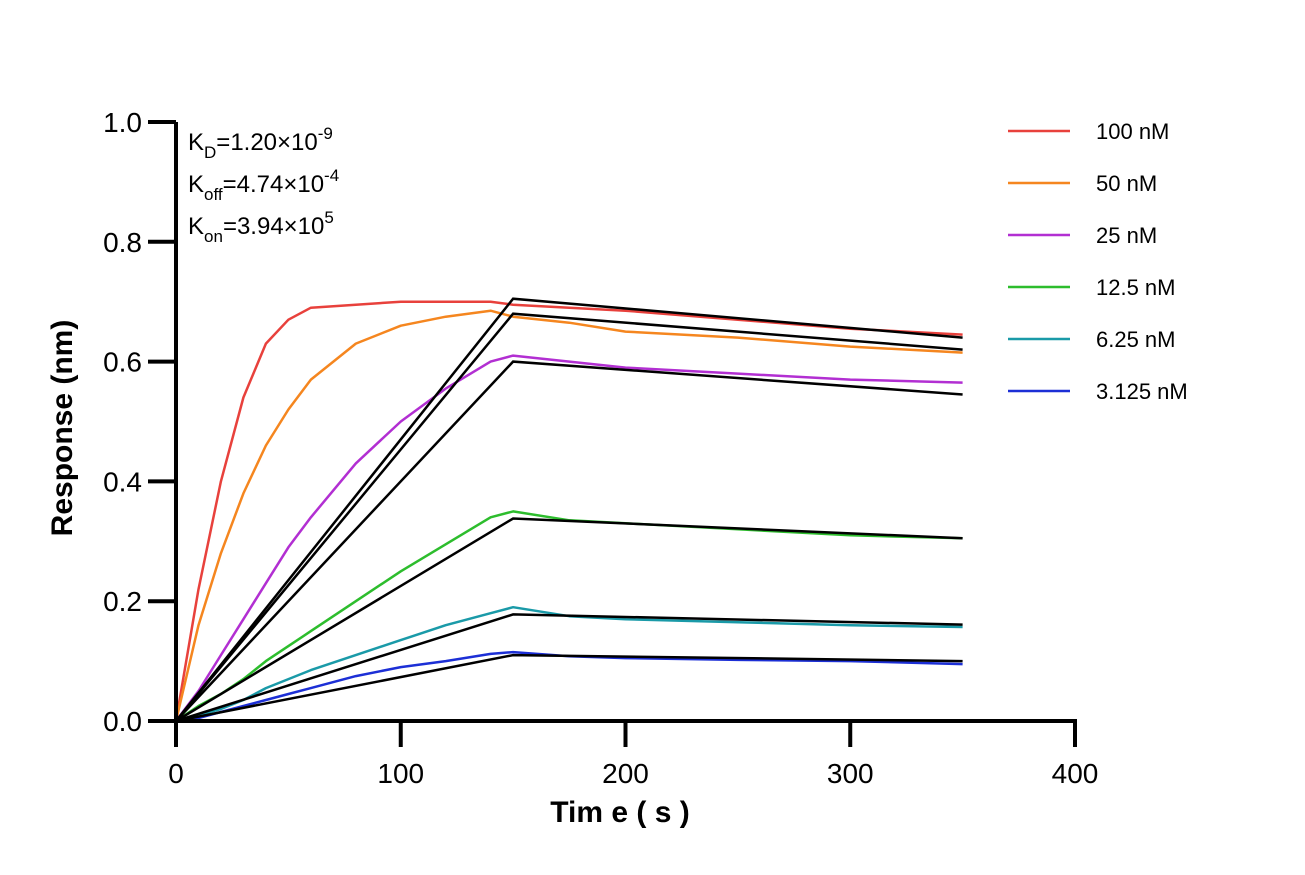 The width and height of the screenshot is (1305, 875). What do you see at coordinates (122, 481) in the screenshot?
I see `y-tick-label: 0.4` at bounding box center [122, 481].